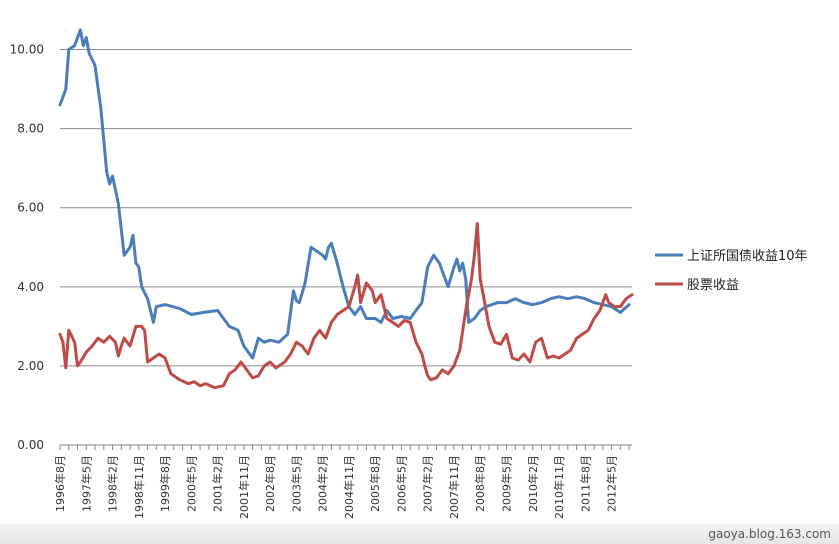  I want to click on x-tick-label: 2002年8月, so click(270, 483).